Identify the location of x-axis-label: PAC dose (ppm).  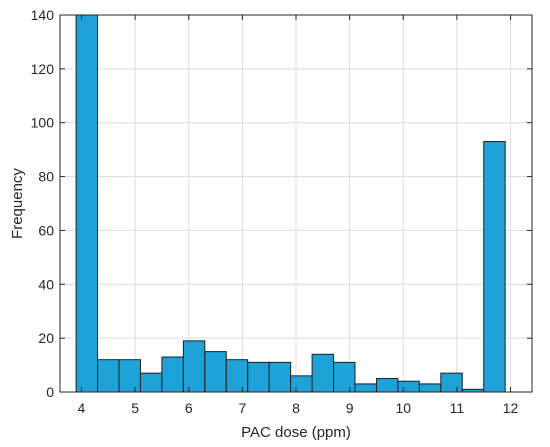
(296, 432).